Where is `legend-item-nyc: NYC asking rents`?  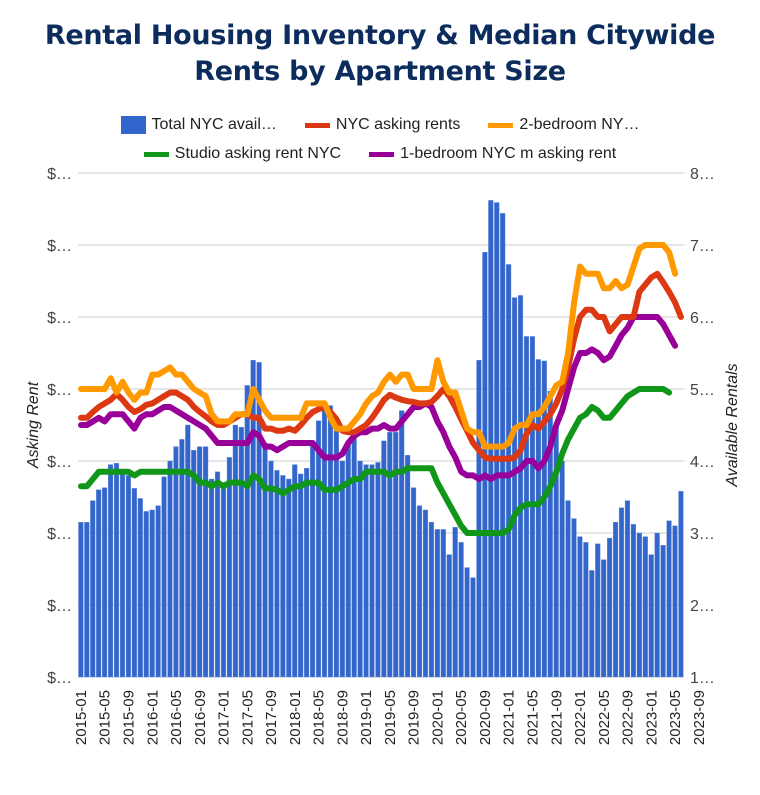
legend-item-nyc: NYC asking rents is located at coordinates (382, 125).